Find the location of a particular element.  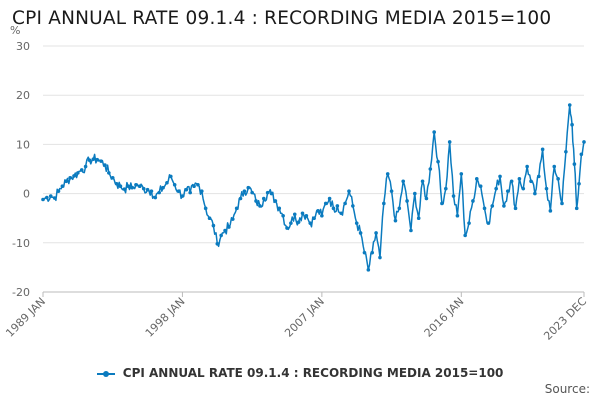

x-tick-label: 1998 JAN is located at coordinates (165, 317).